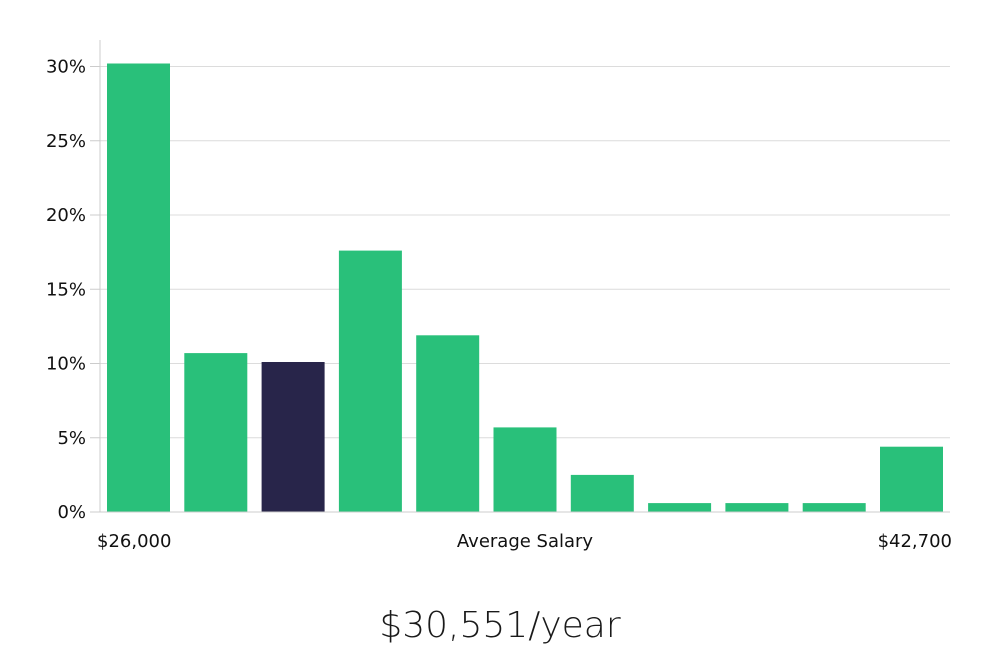 The image size is (1000, 660). Describe the element at coordinates (71, 512) in the screenshot. I see `y-tick-label: 0%` at that location.